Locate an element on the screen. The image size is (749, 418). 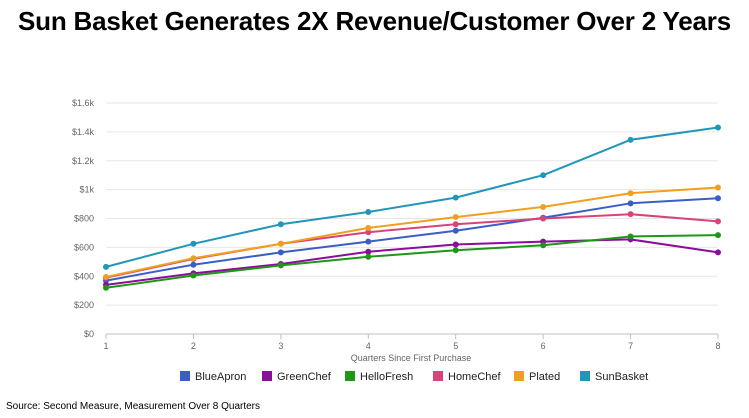
legend-item-hellofresh: HelloFresh is located at coordinates (379, 377).